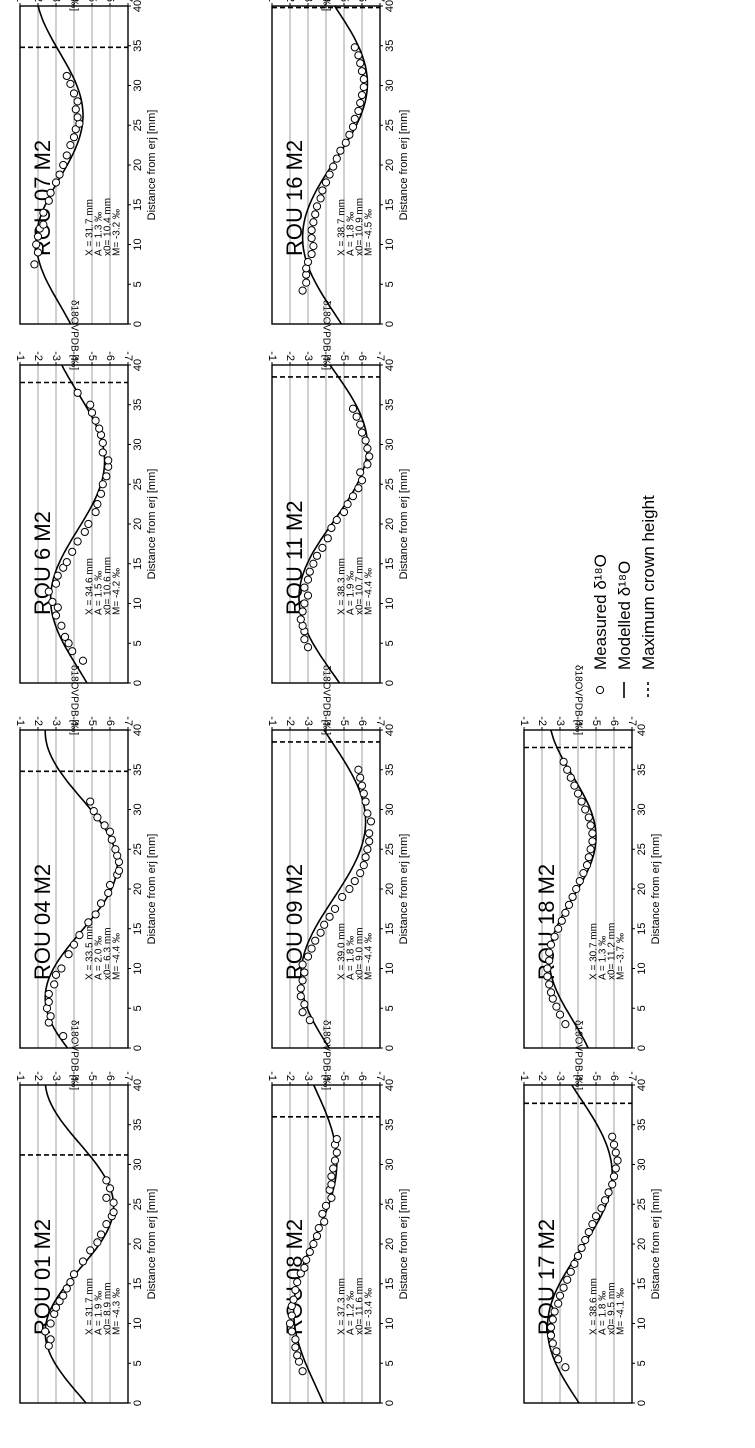 The width and height of the screenshot is (755, 1448). Describe the element at coordinates (600, 690) in the screenshot. I see `legend-marker-circle` at that location.